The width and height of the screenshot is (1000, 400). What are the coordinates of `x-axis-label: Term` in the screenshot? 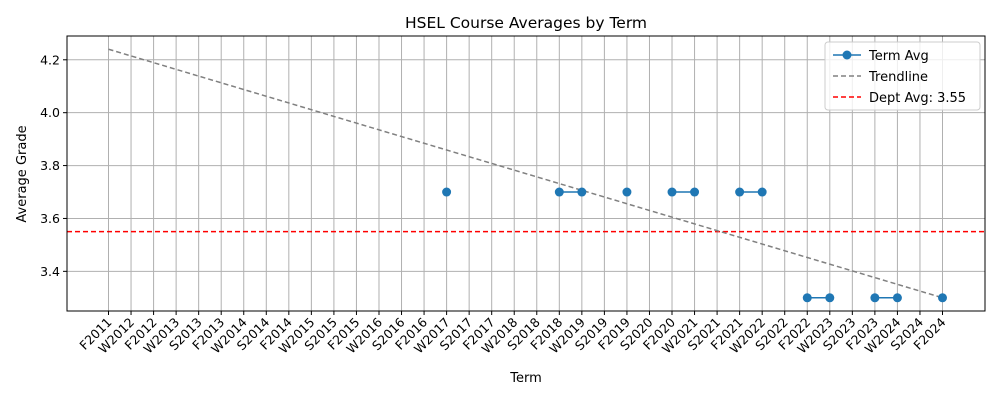 It's located at (525, 378).